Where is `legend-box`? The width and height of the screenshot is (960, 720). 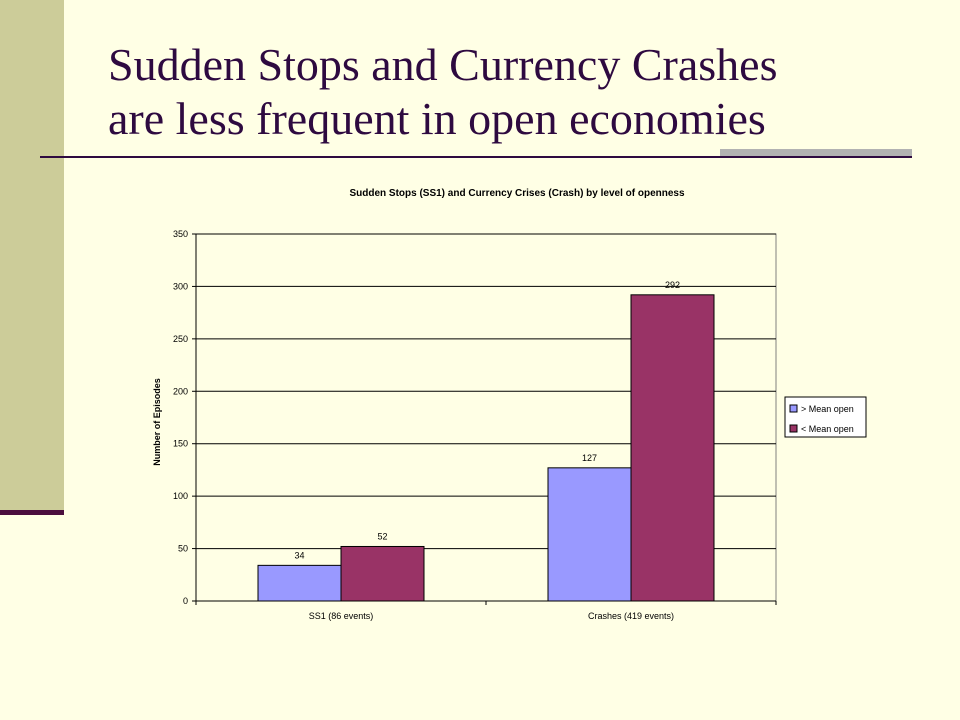
legend-box is located at coordinates (825, 417).